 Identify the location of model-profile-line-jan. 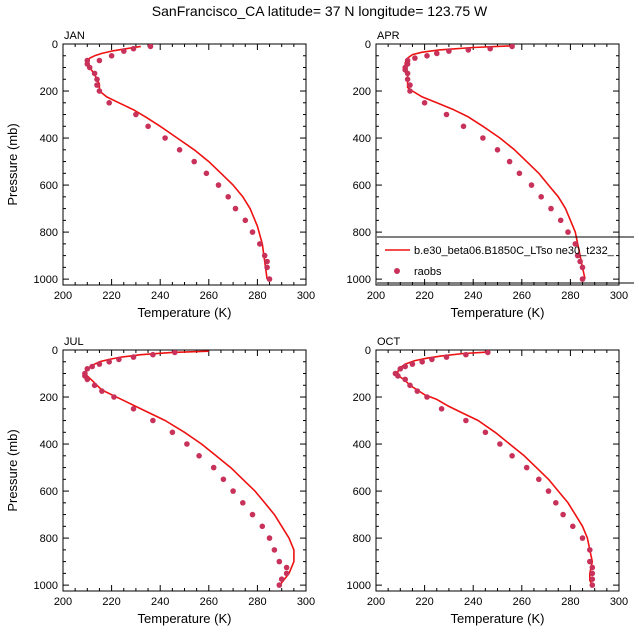
(177, 162).